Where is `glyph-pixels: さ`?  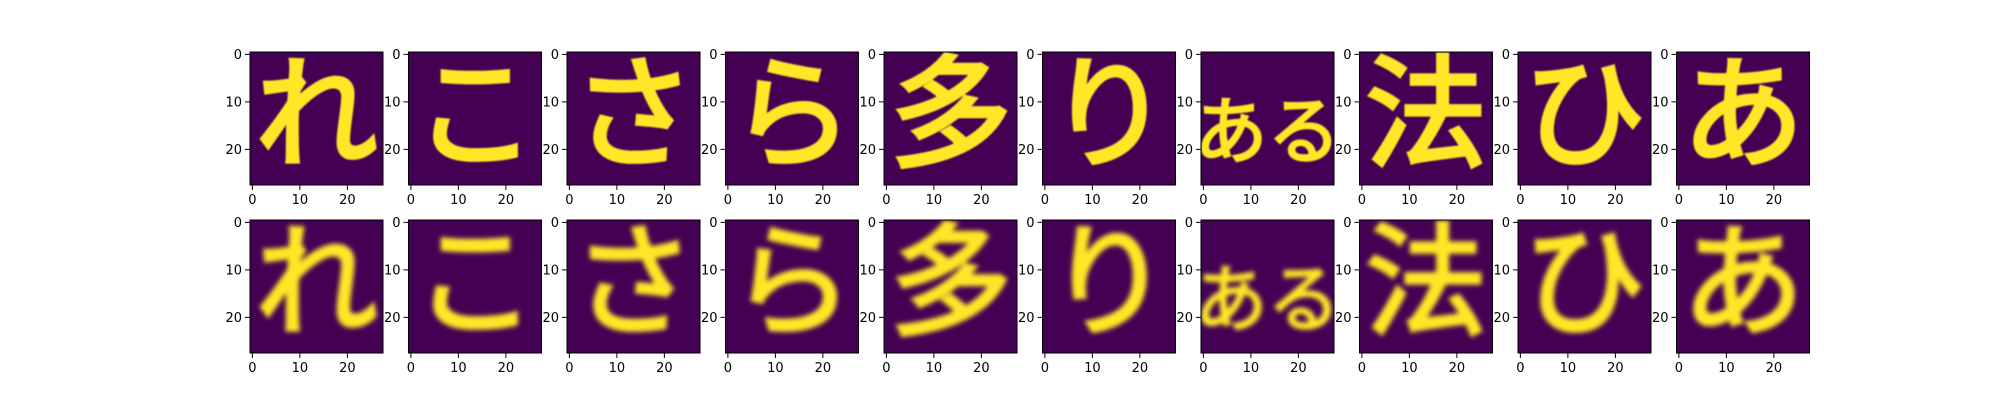 glyph-pixels: さ is located at coordinates (633, 114).